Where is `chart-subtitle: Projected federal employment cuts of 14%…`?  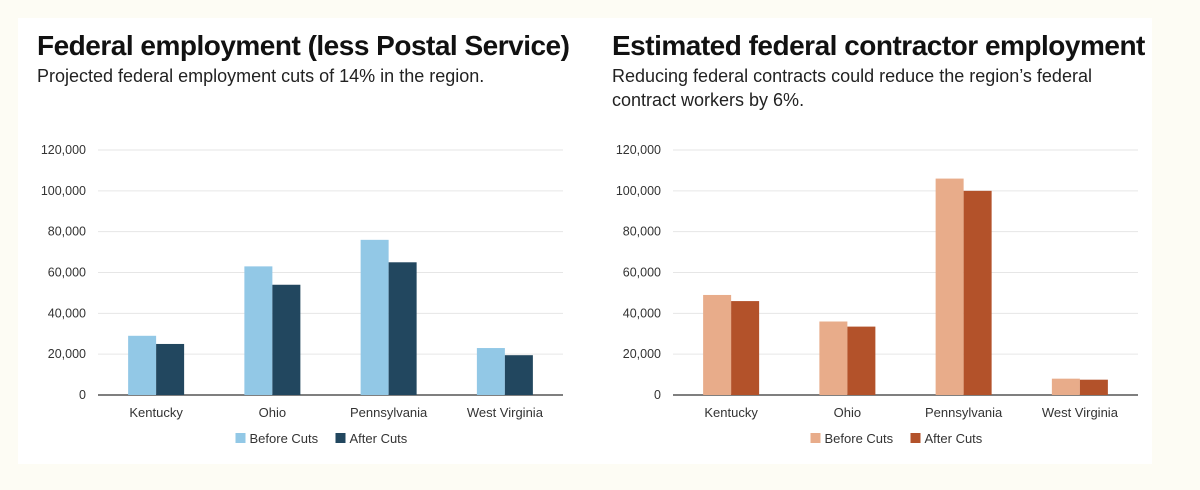
chart-subtitle: Projected federal employment cuts of 14%… is located at coordinates (261, 76).